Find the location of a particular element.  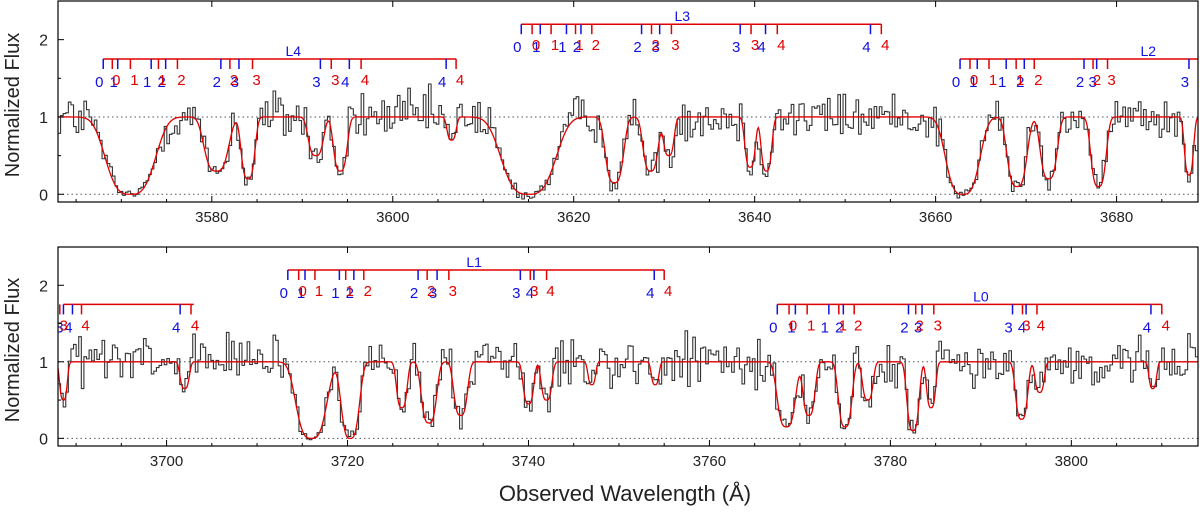

line-system-L1: L10 1 1 2 2 3 3 4 40 1 1 2 2 3 3 4 4 is located at coordinates (476, 278).